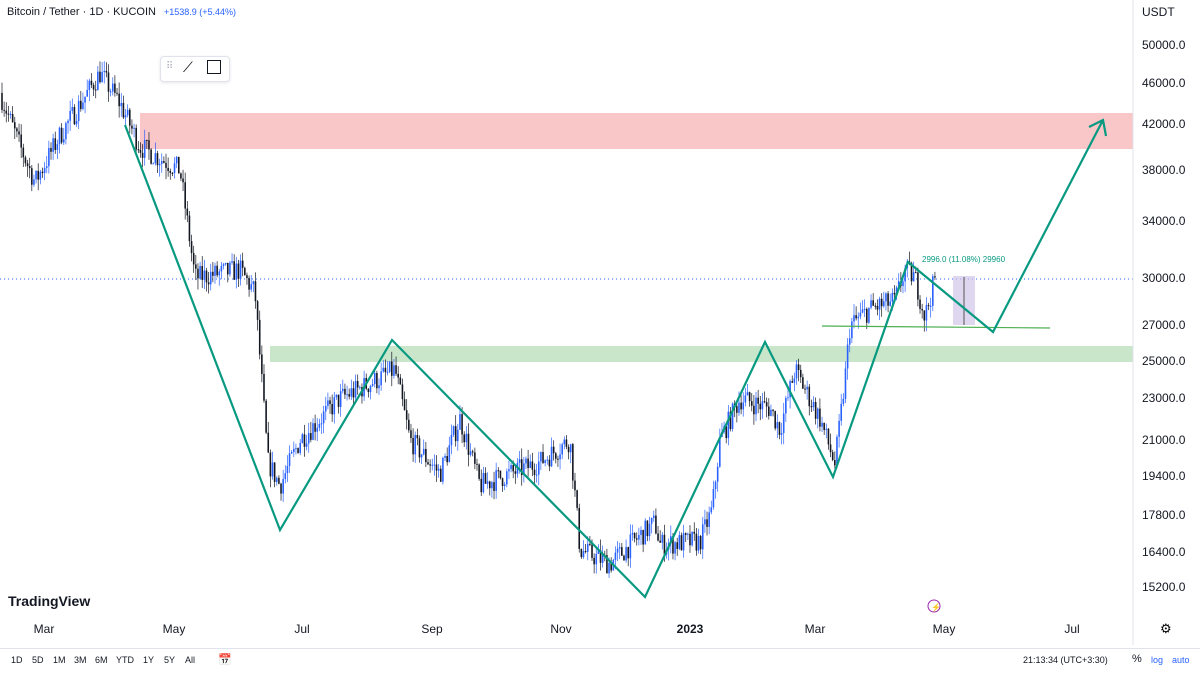 The height and width of the screenshot is (675, 1200). I want to click on settings-icon: ⚙, so click(1166, 628).